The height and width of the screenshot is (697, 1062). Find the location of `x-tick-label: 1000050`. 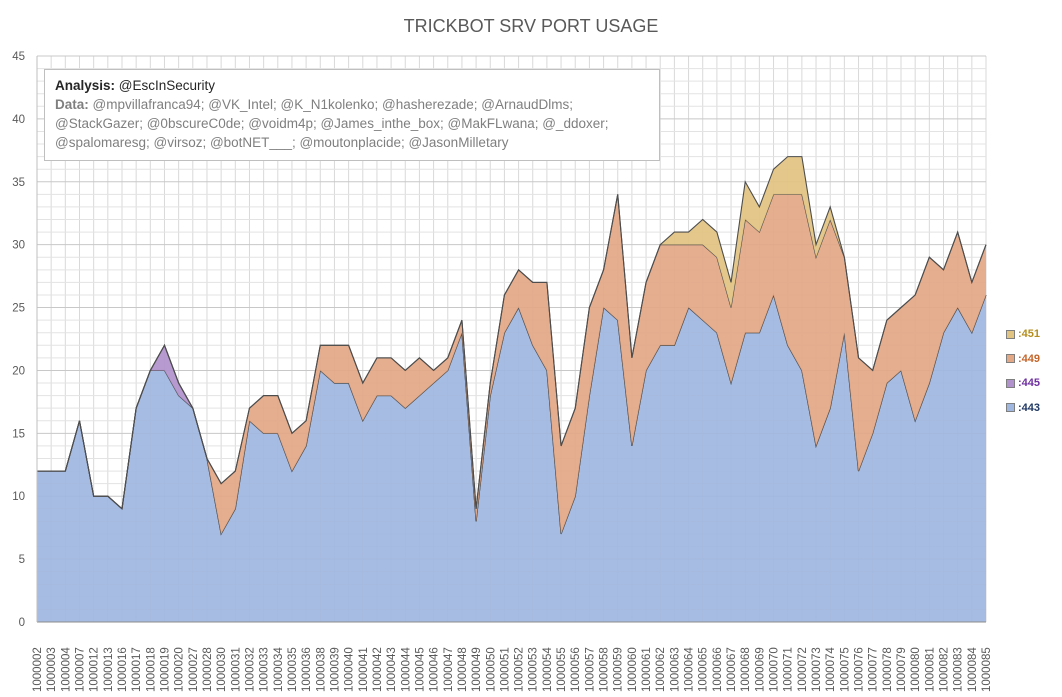

x-tick-label: 1000050 is located at coordinates (491, 669).